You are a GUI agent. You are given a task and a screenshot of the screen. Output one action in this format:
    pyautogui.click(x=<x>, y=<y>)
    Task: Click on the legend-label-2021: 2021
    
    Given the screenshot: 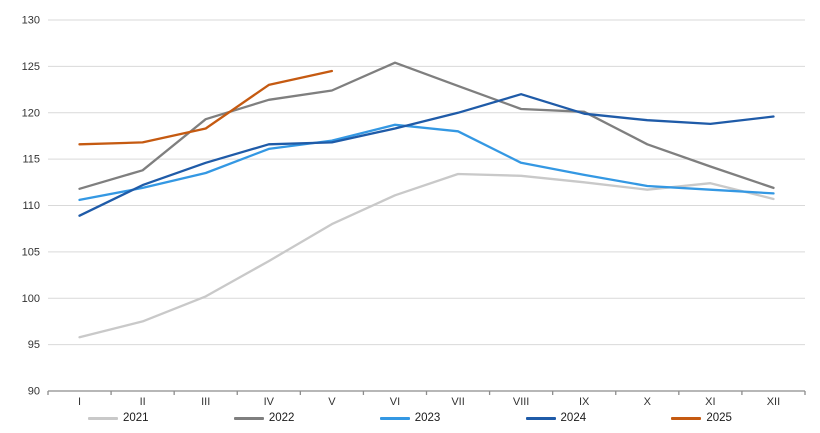 What is the action you would take?
    pyautogui.click(x=136, y=418)
    